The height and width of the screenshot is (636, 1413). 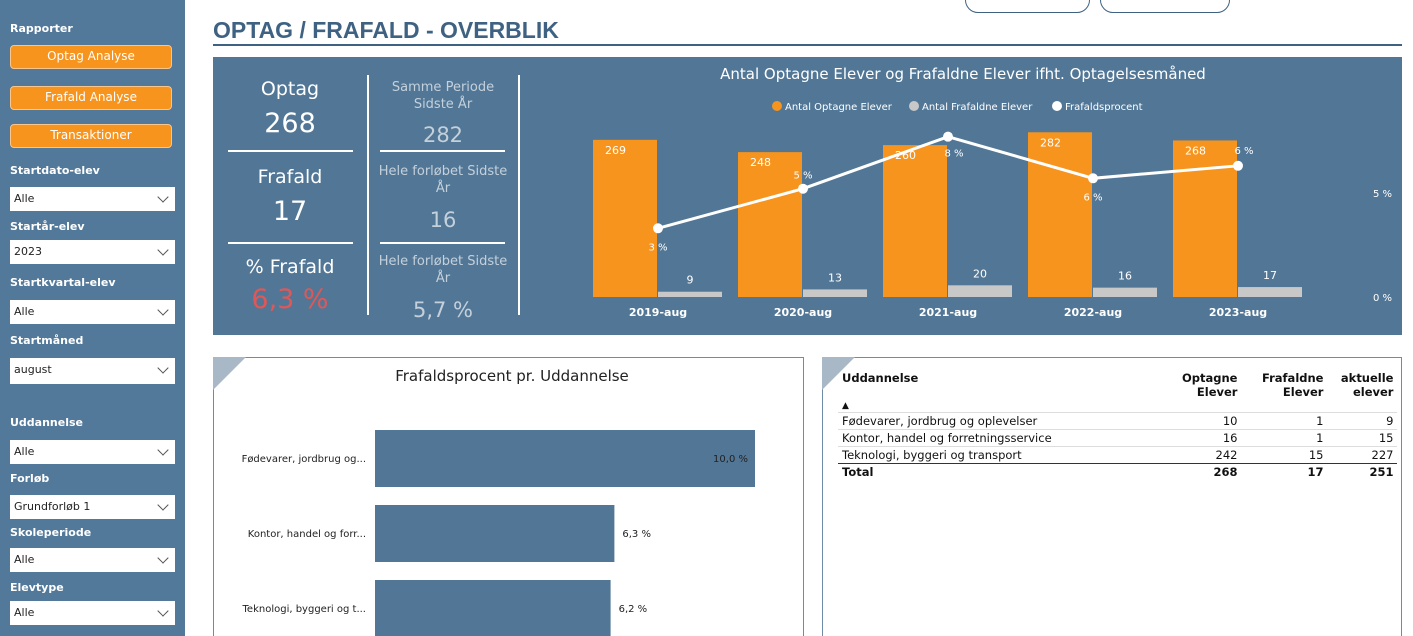 What do you see at coordinates (290, 177) in the screenshot?
I see `kpi-label: Frafald` at bounding box center [290, 177].